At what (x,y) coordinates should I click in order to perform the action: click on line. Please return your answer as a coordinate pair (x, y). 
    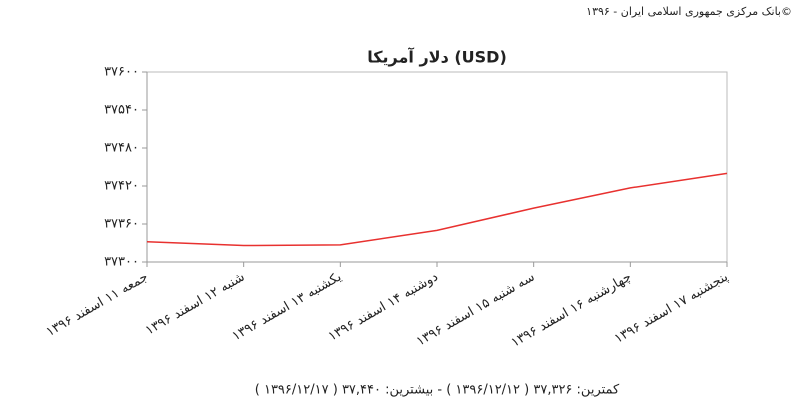
    Looking at the image, I should click on (437, 209).